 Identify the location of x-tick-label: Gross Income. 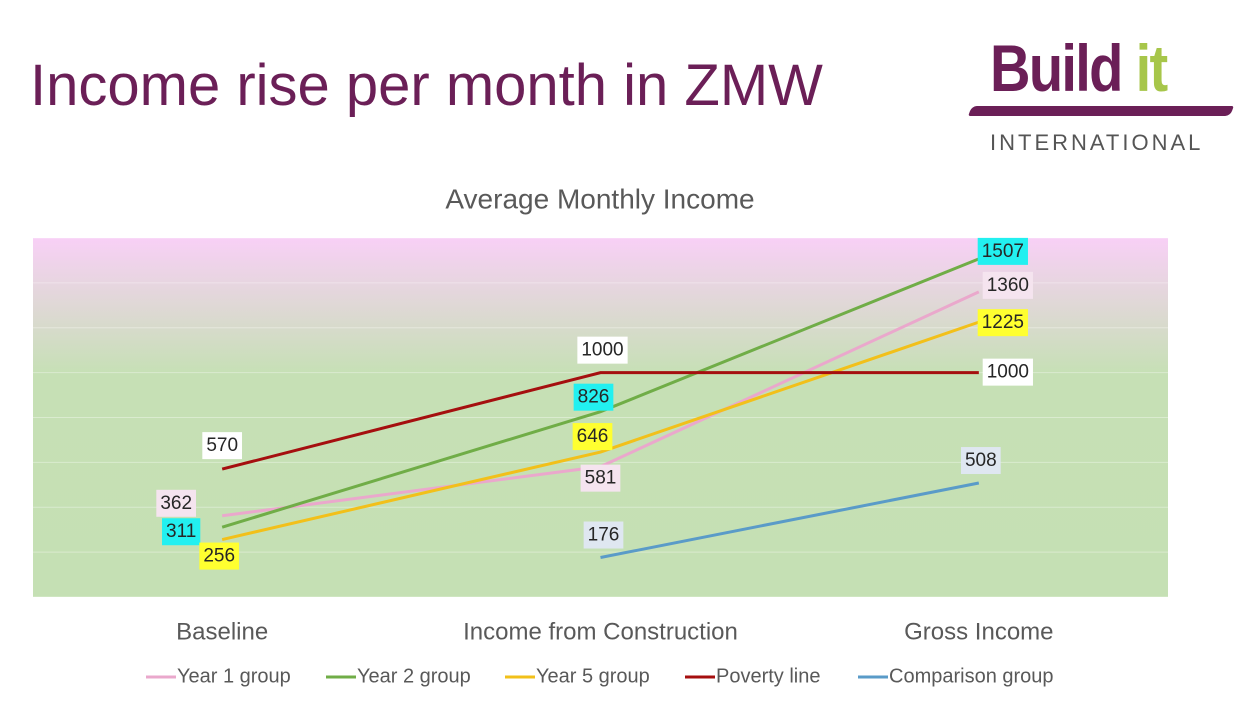
(978, 631).